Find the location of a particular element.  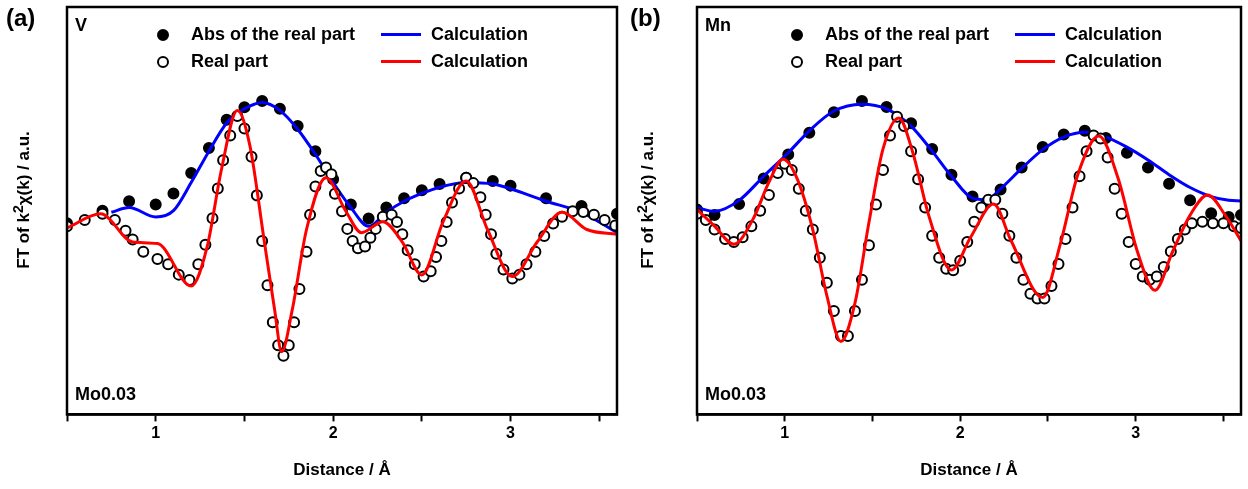

chart-title: (a) is located at coordinates (21, 18).